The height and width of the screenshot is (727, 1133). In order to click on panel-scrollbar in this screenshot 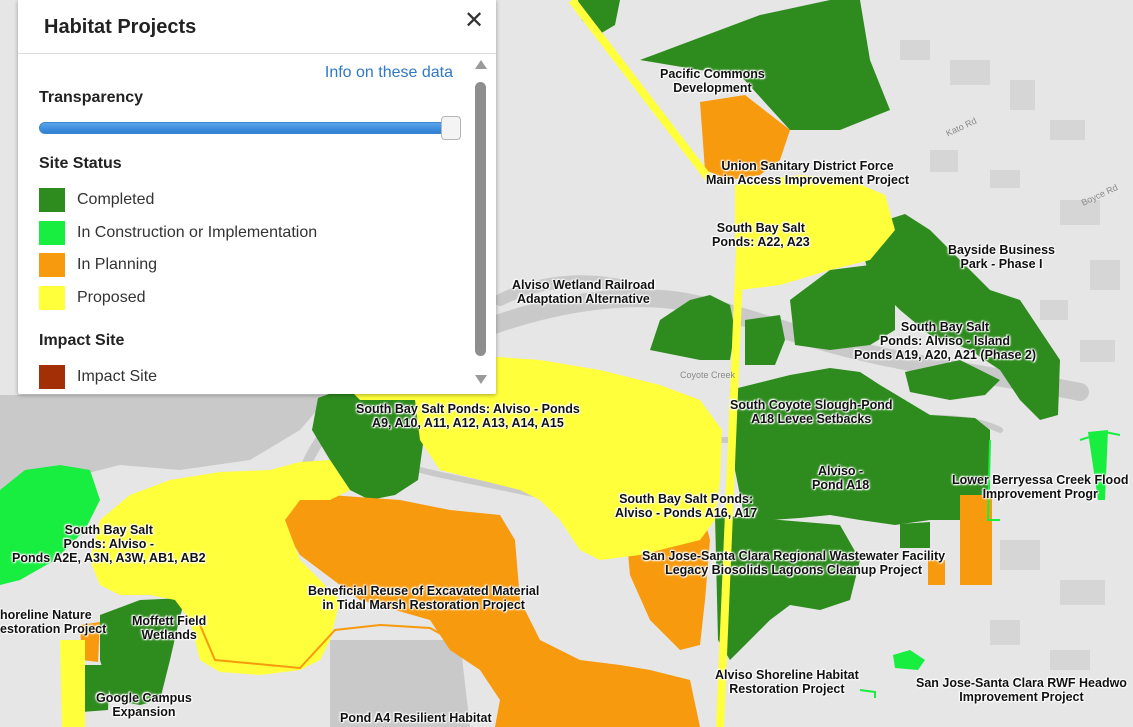, I will do `click(481, 224)`.